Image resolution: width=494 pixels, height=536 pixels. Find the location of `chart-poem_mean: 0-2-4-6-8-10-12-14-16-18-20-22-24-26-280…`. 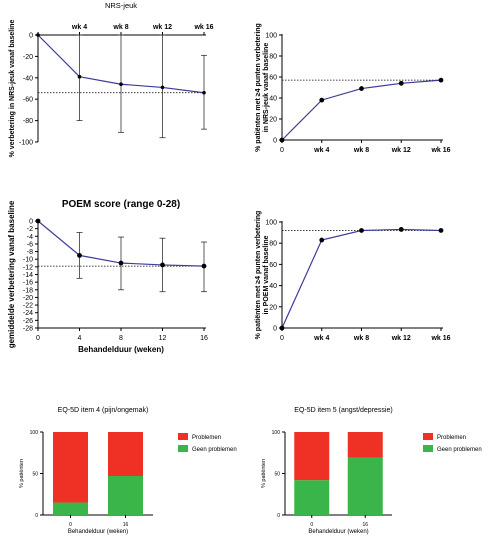

chart-poem_mean: 0-2-4-6-8-10-12-14-16-18-20-22-24-26-280… is located at coordinates (107, 276).